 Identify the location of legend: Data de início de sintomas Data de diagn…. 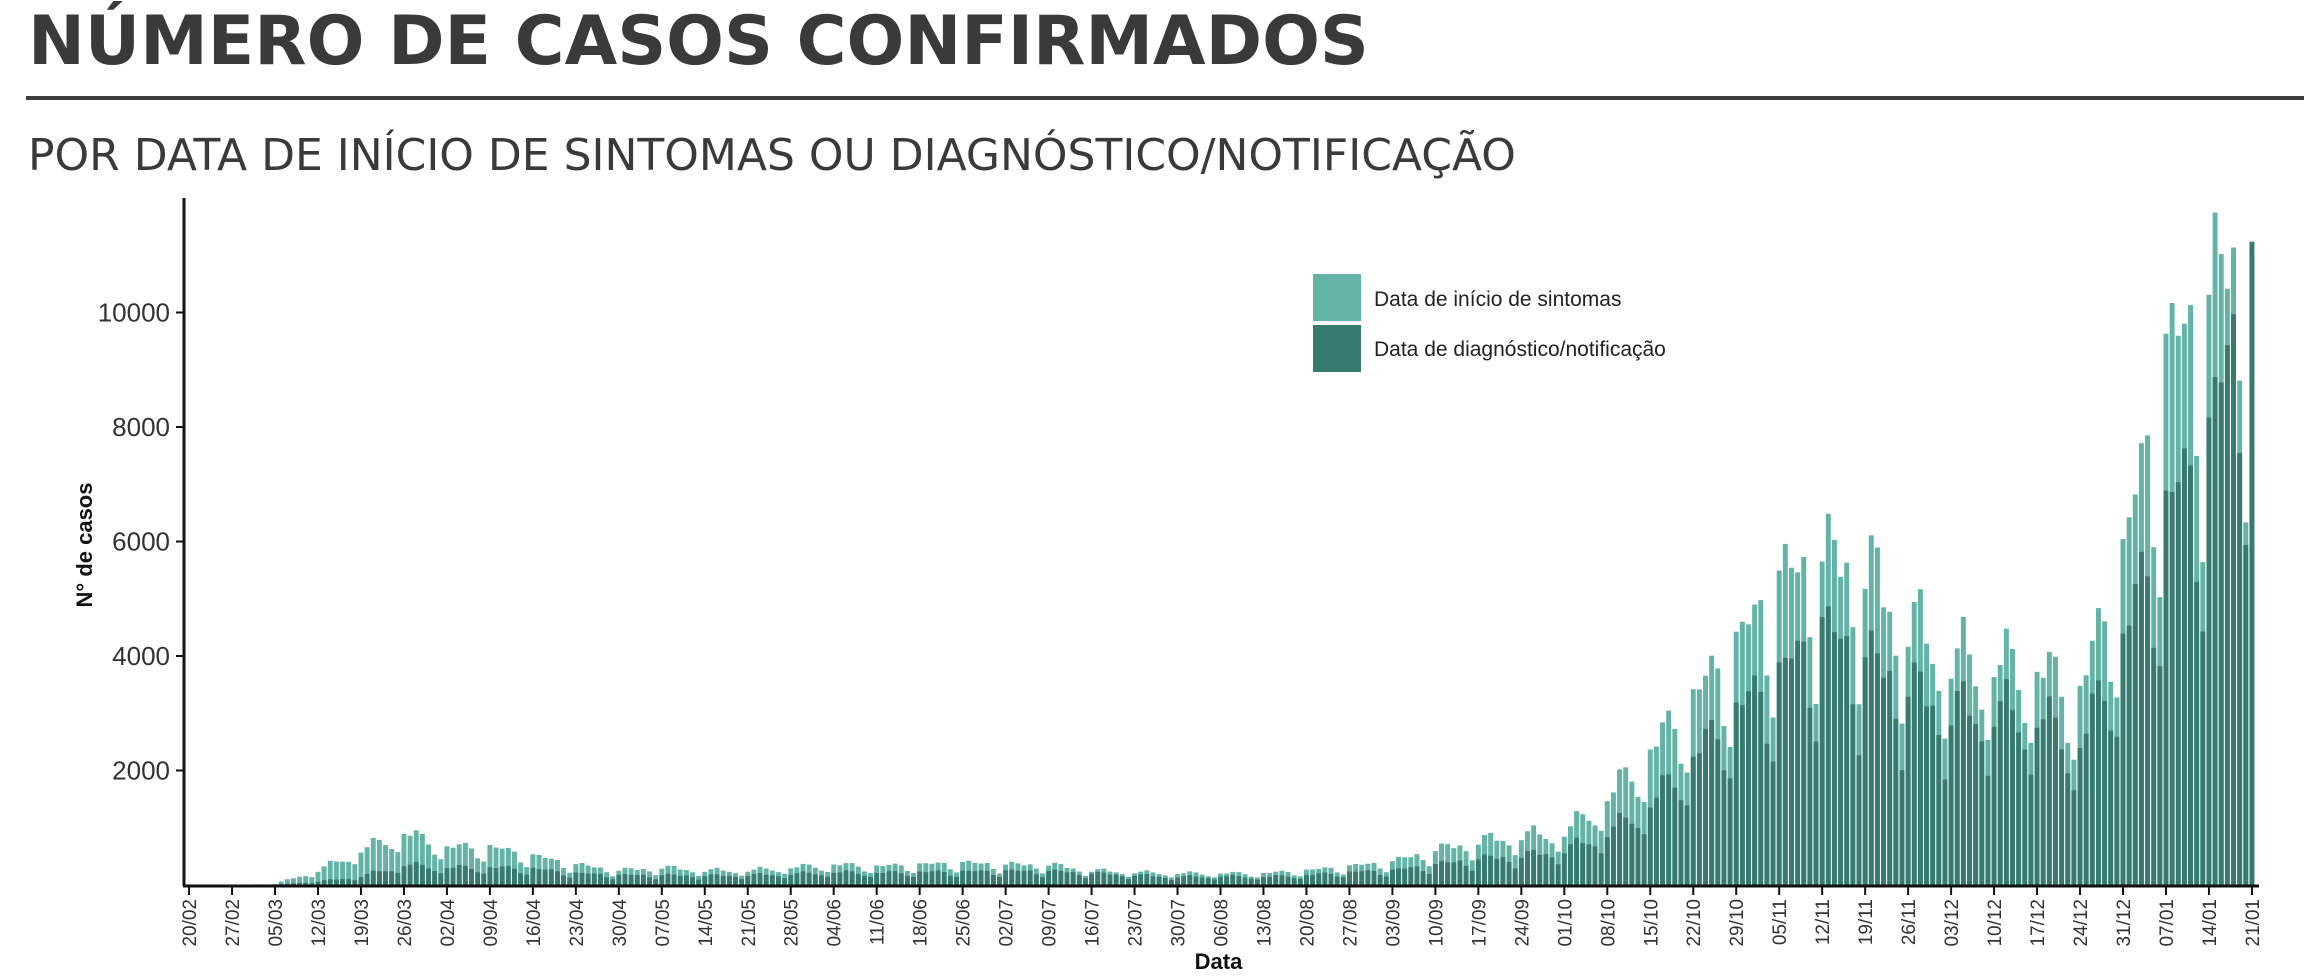
(1489, 323).